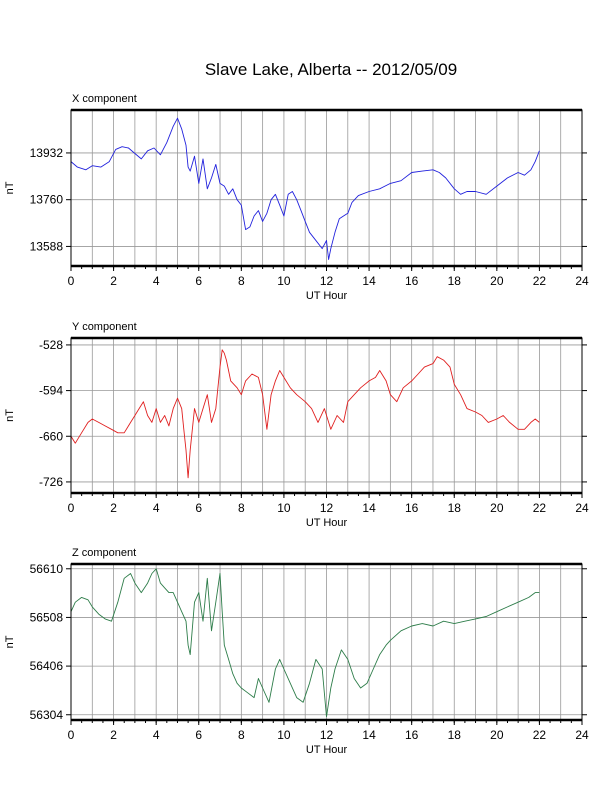 The height and width of the screenshot is (792, 612). Describe the element at coordinates (47, 153) in the screenshot. I see `y-tick-label: 13932` at that location.